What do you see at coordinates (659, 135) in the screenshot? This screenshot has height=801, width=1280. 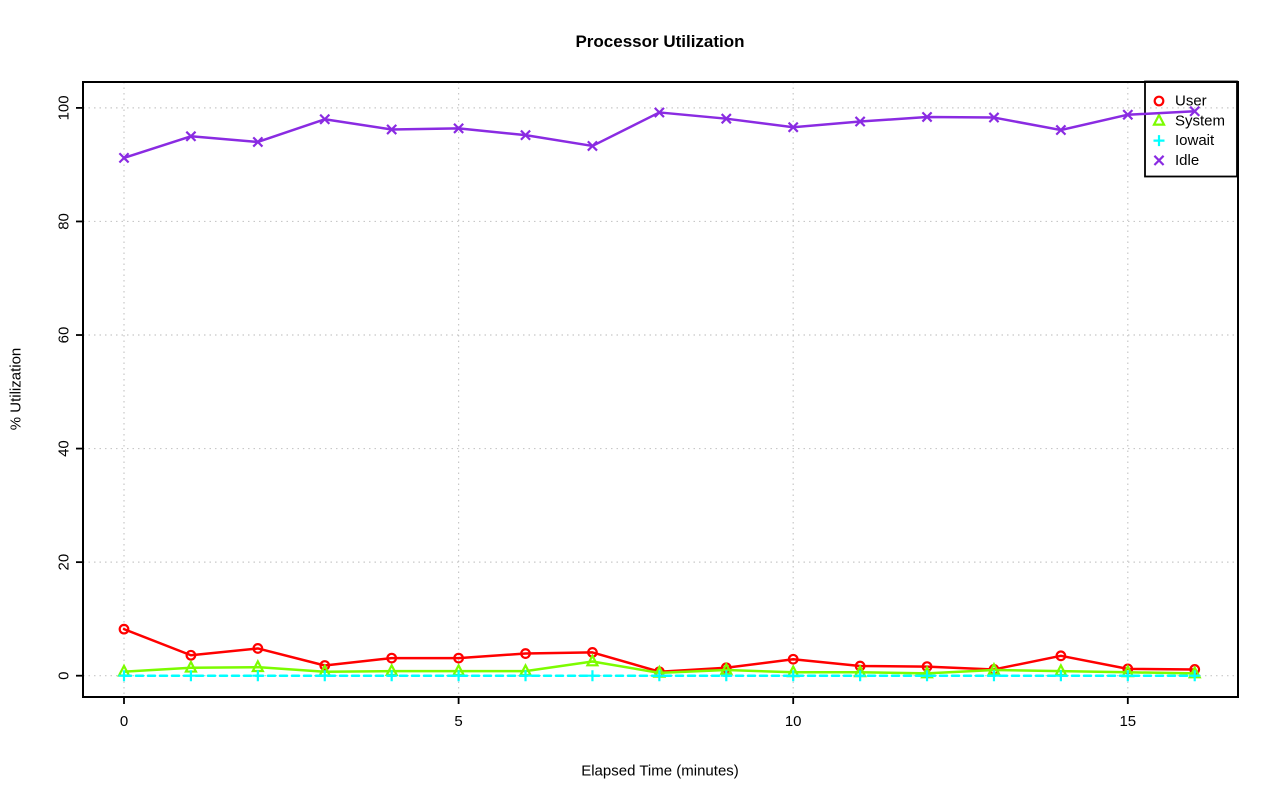 I see `series-line-idle` at bounding box center [659, 135].